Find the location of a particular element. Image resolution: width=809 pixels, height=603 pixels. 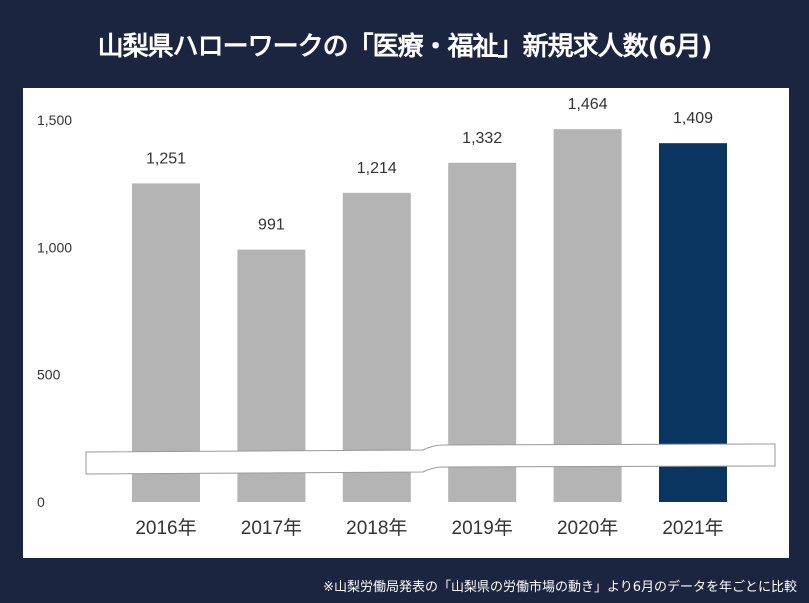

y-tick-label: 1,000 is located at coordinates (54, 247).